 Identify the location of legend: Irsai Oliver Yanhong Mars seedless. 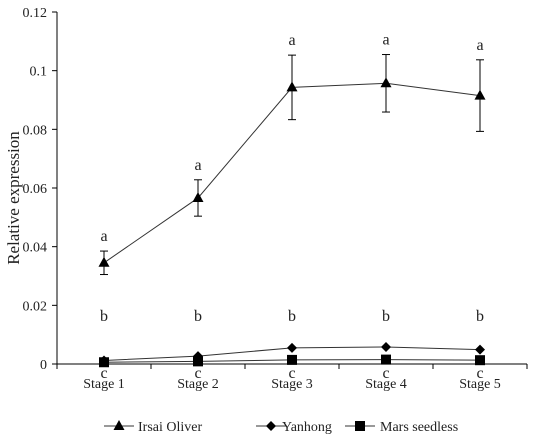
(281, 427).